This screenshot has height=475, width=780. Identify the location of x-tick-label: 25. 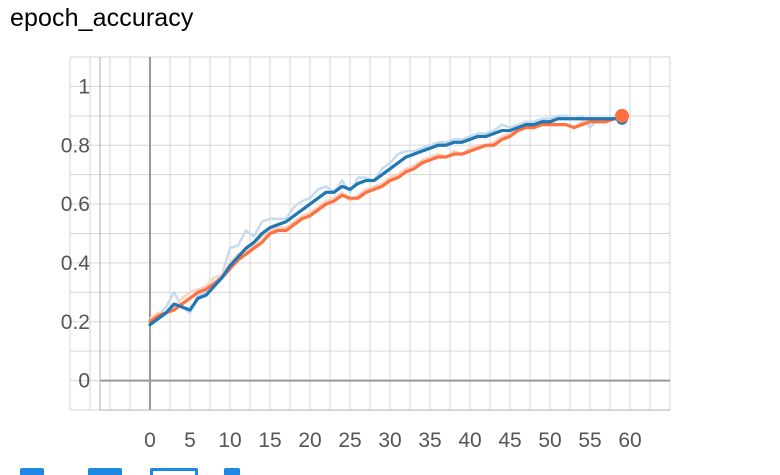
(349, 440).